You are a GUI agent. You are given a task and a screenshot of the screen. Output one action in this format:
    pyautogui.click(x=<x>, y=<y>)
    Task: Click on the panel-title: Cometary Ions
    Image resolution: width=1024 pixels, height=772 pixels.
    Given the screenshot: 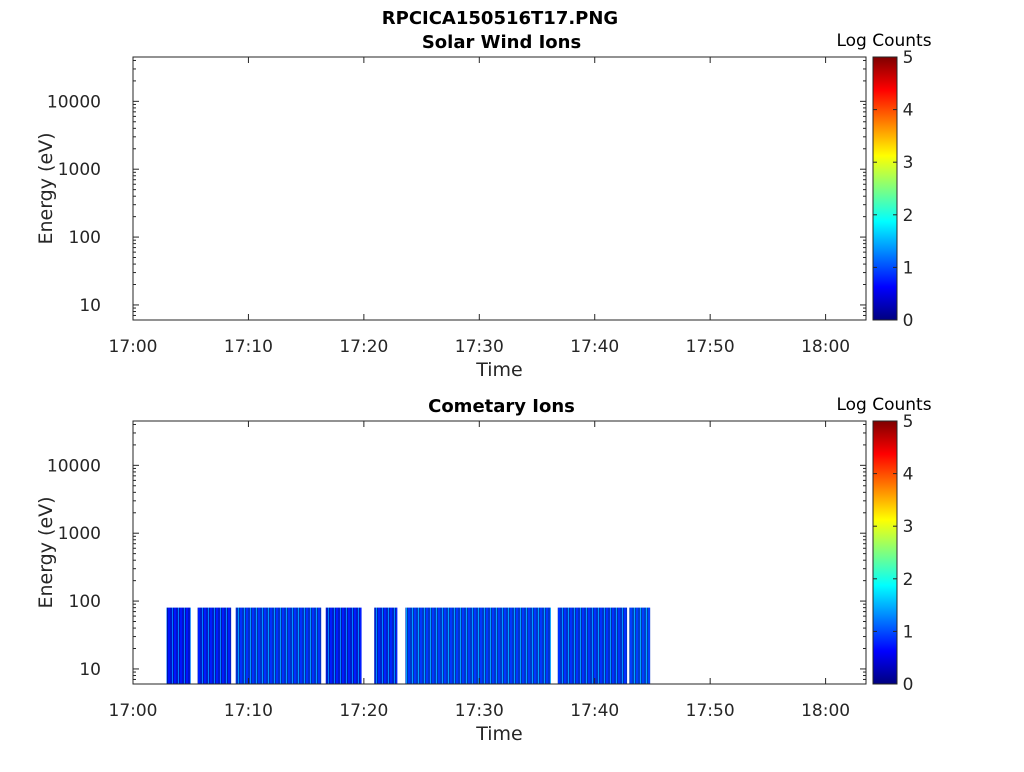 What is the action you would take?
    pyautogui.click(x=501, y=406)
    